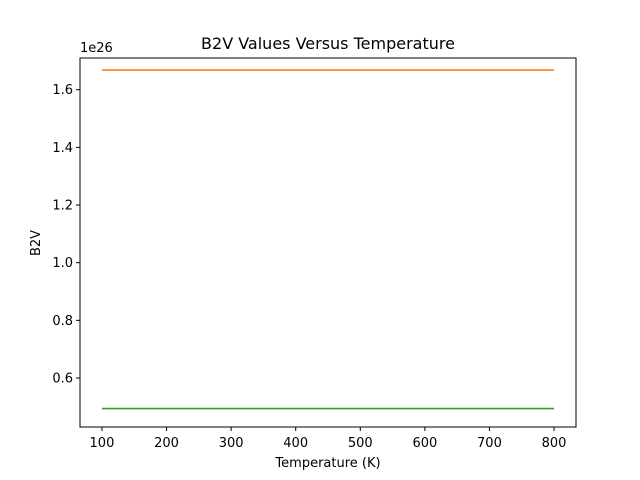 The image size is (640, 480). What do you see at coordinates (62, 321) in the screenshot?
I see `y-tick-label: 0.8` at bounding box center [62, 321].